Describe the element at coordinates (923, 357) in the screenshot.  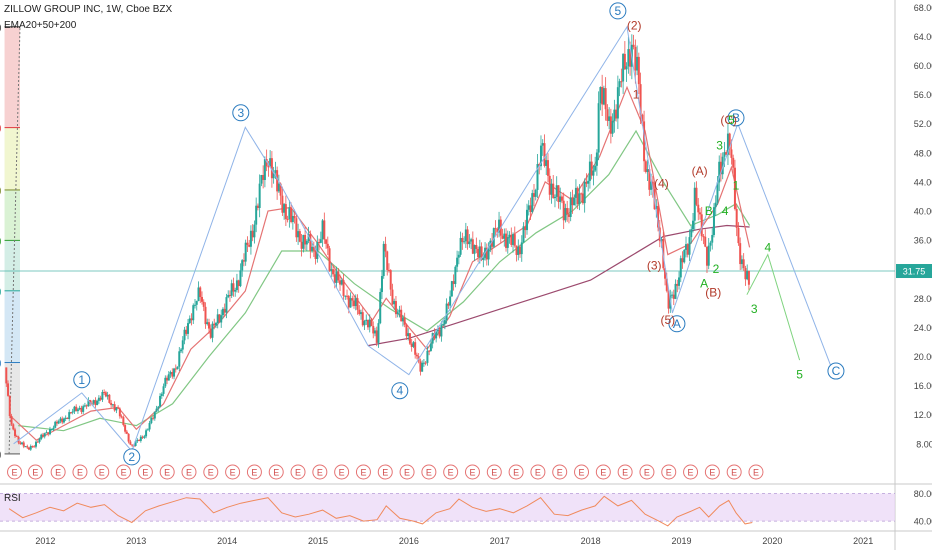
I see `y-tick-label: 20.00` at that location.